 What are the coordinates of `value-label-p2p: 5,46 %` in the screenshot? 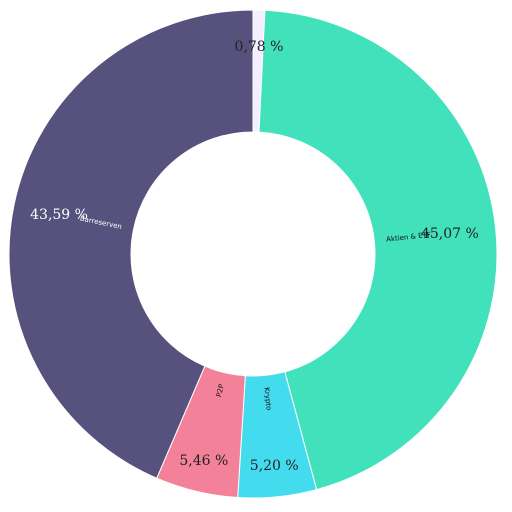 It's located at (203, 461).